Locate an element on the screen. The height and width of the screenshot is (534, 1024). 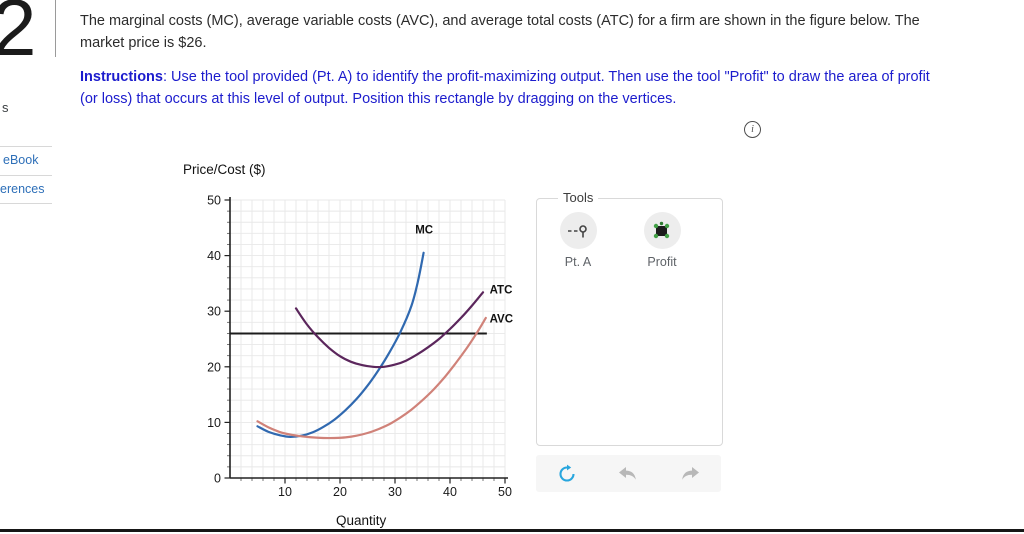
tool-profit-label: Profit is located at coordinates (662, 262).